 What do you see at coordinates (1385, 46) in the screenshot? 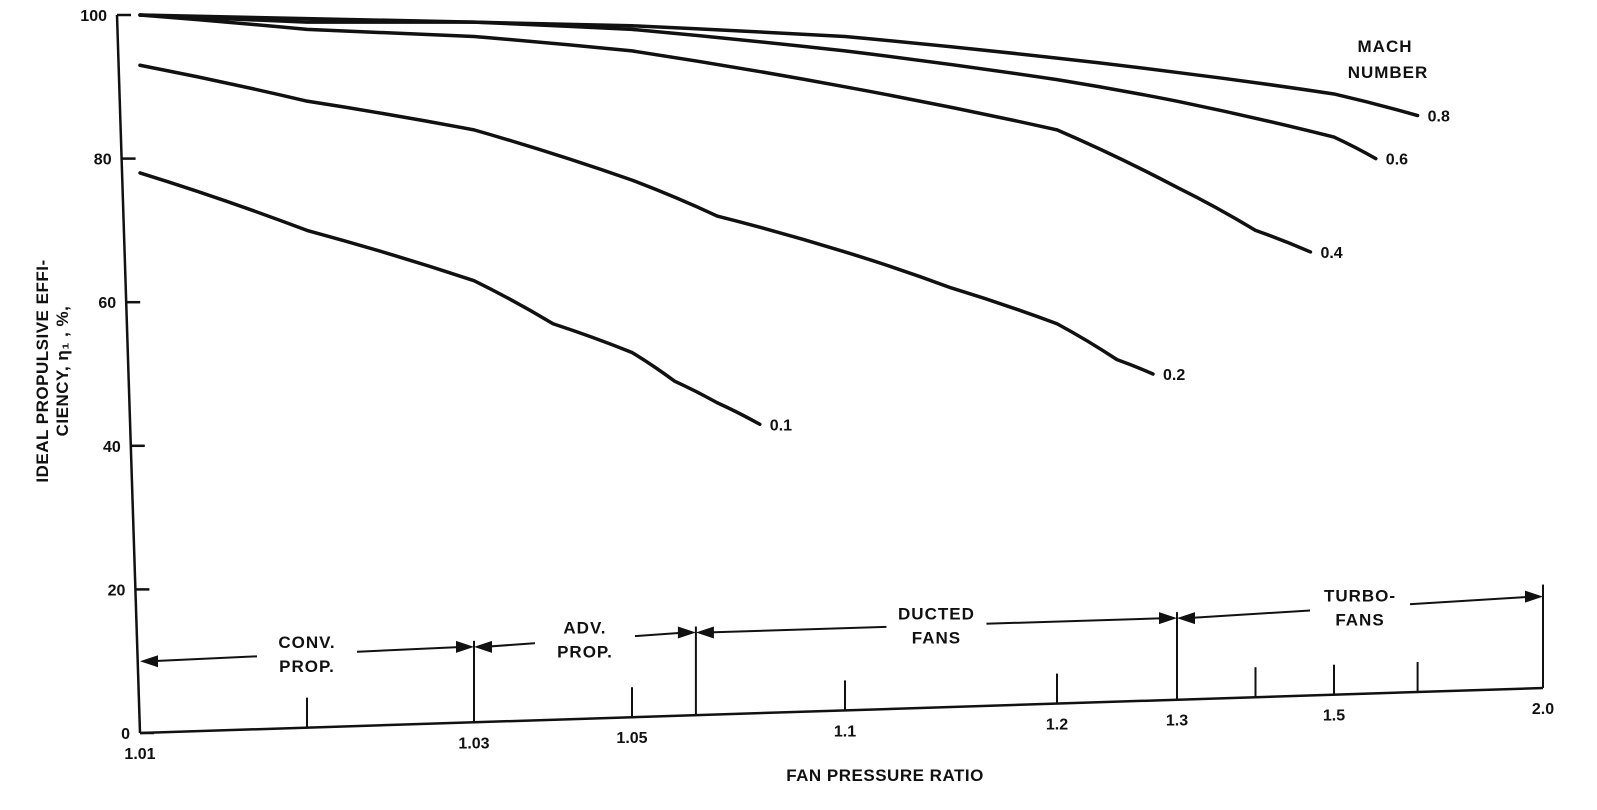
I see `legend-title-line-1: MACH` at bounding box center [1385, 46].